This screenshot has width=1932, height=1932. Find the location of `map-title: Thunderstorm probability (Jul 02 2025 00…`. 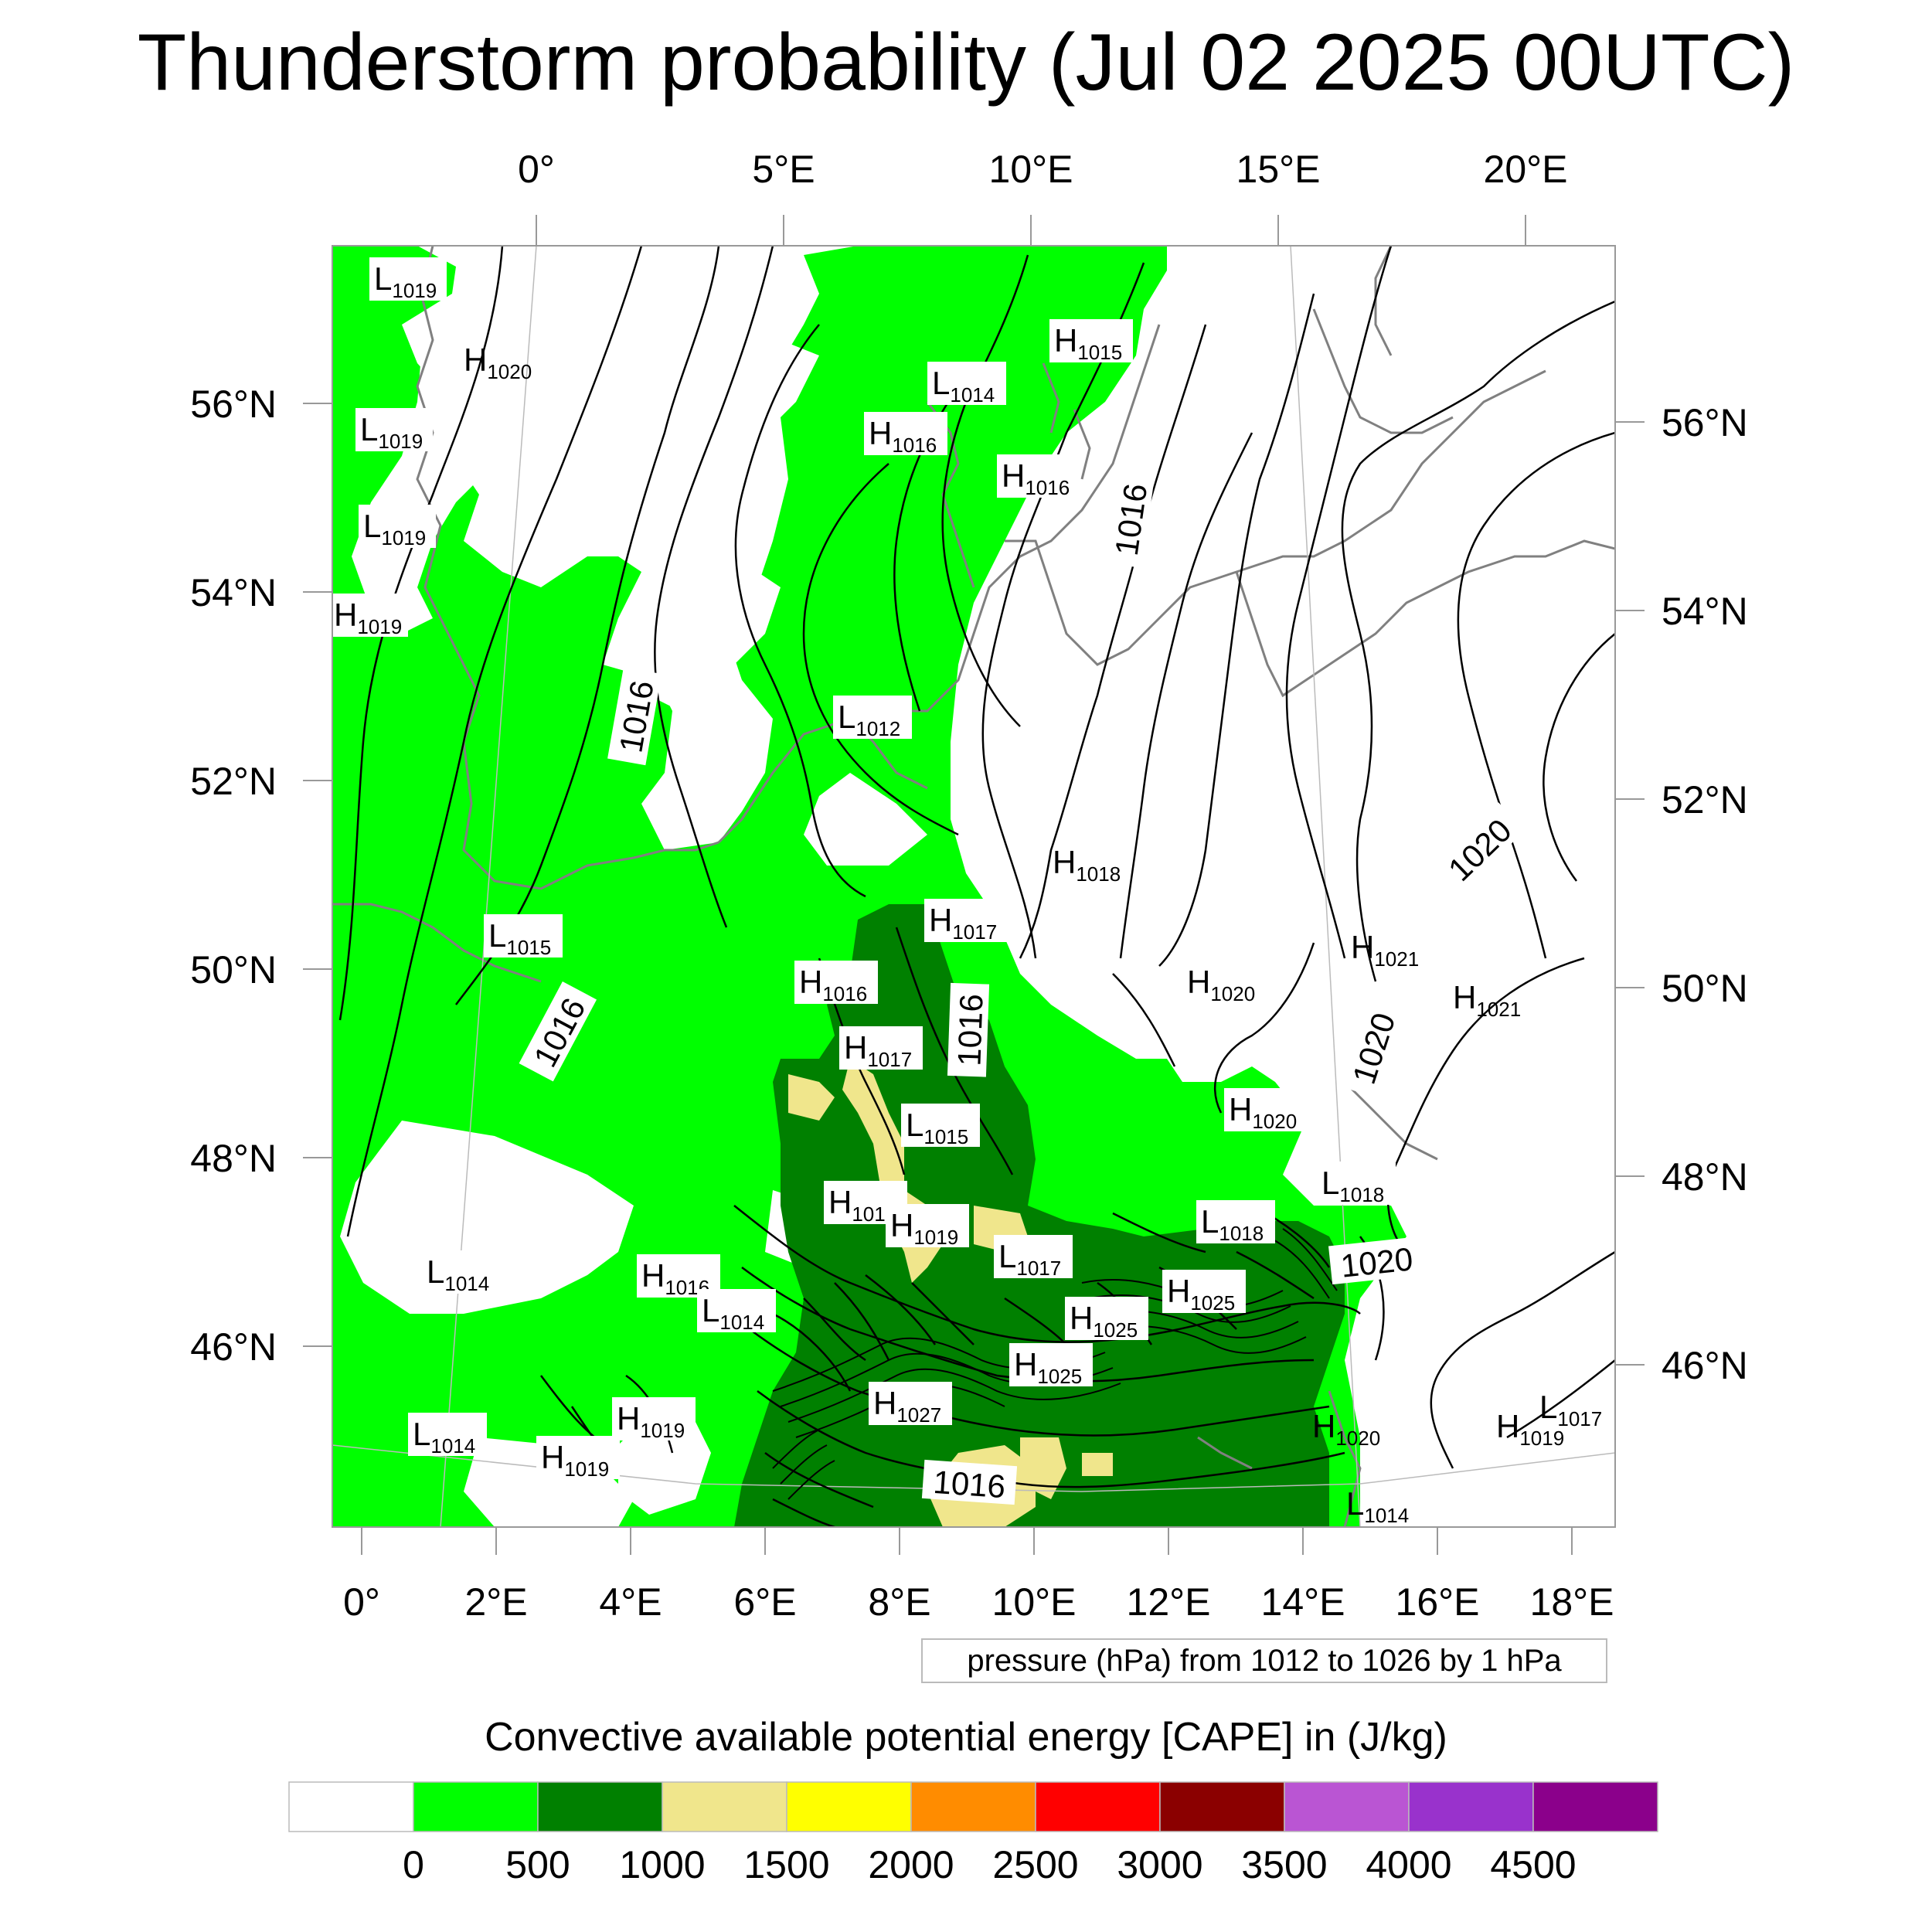

map-title: Thunderstorm probability (Jul 02 2025 00… is located at coordinates (966, 62).